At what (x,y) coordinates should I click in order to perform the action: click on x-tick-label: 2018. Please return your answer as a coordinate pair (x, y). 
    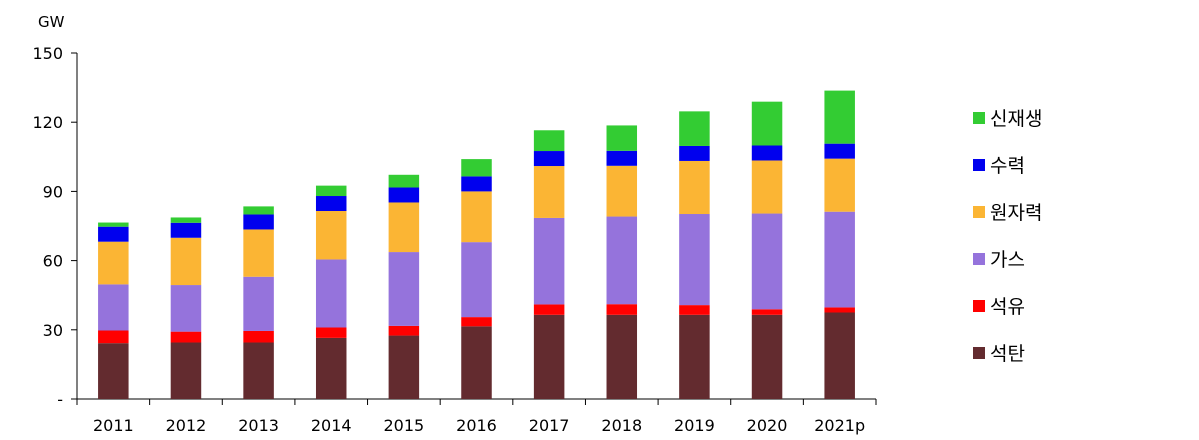
    Looking at the image, I should click on (621, 425).